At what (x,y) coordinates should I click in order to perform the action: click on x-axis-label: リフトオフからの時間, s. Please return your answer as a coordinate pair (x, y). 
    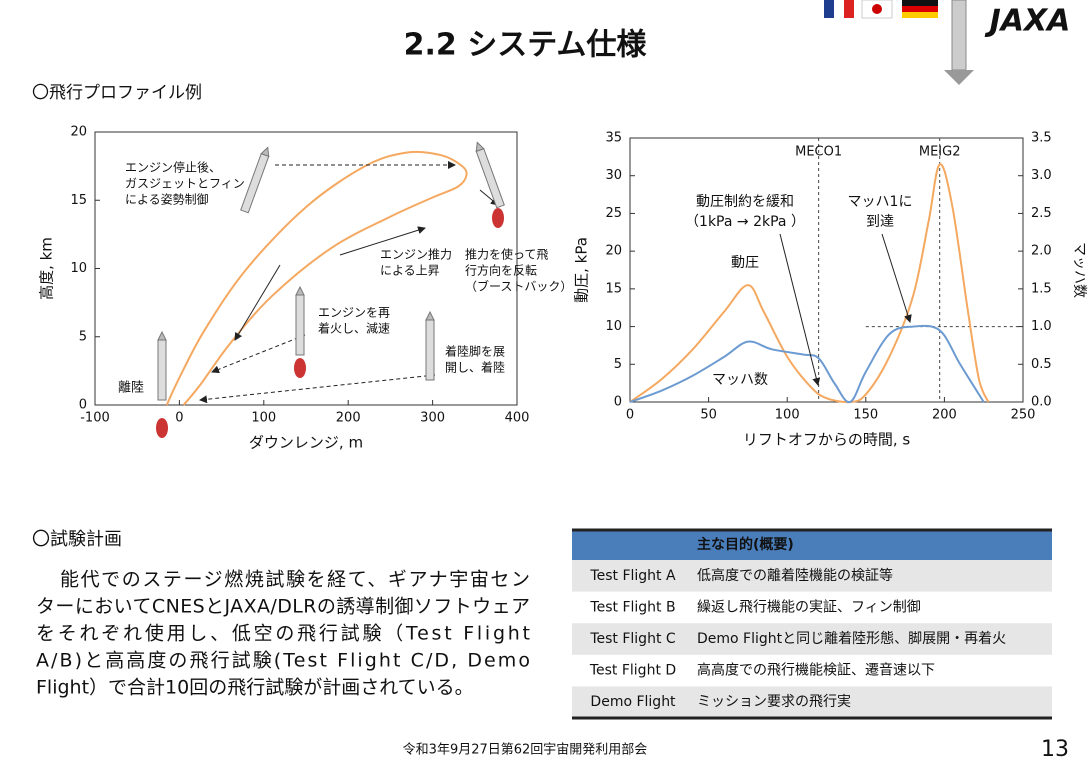
    Looking at the image, I should click on (827, 440).